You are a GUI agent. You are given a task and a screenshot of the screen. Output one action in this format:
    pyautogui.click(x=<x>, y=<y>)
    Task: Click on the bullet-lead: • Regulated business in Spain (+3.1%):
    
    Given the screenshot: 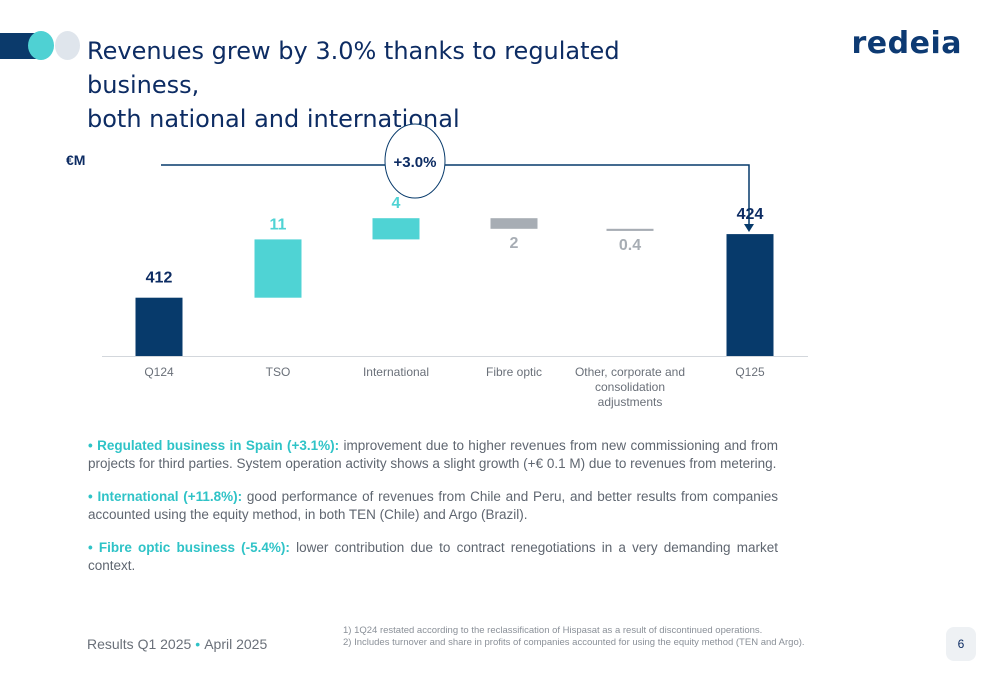 What is the action you would take?
    pyautogui.click(x=214, y=445)
    